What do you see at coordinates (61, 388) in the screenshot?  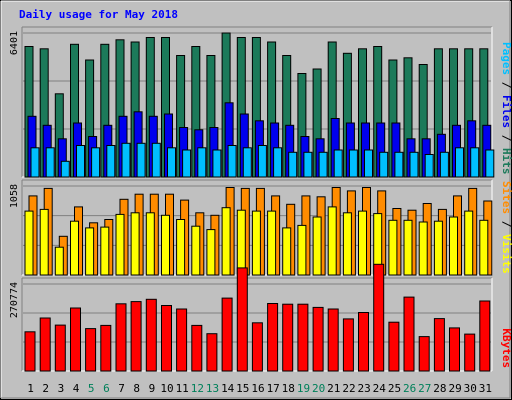 I see `x-tick-label: 3` at bounding box center [61, 388].